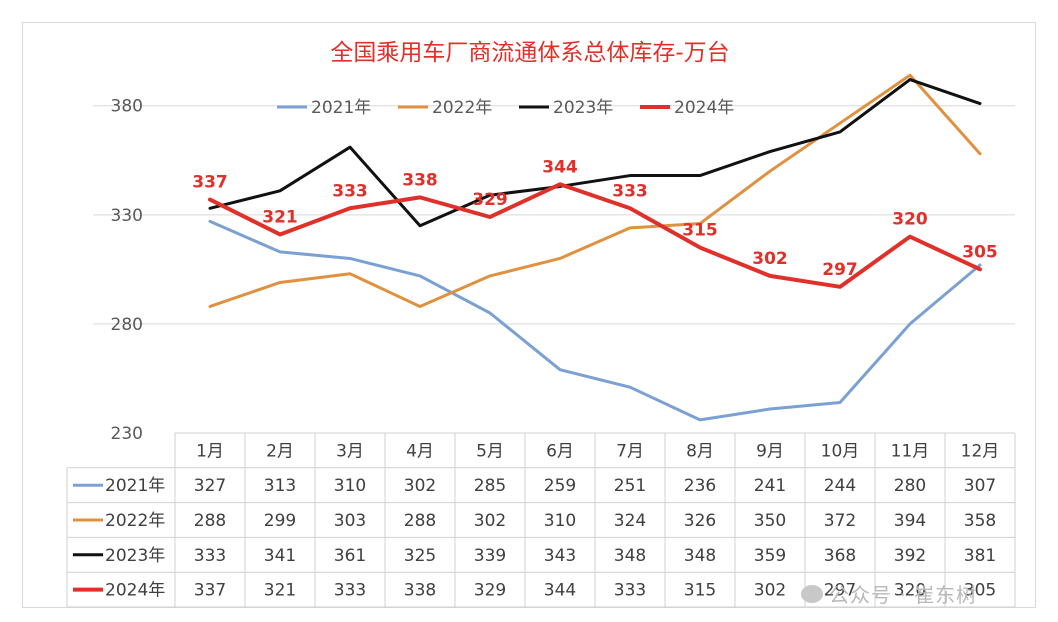  I want to click on table-cell: 338, so click(420, 591).